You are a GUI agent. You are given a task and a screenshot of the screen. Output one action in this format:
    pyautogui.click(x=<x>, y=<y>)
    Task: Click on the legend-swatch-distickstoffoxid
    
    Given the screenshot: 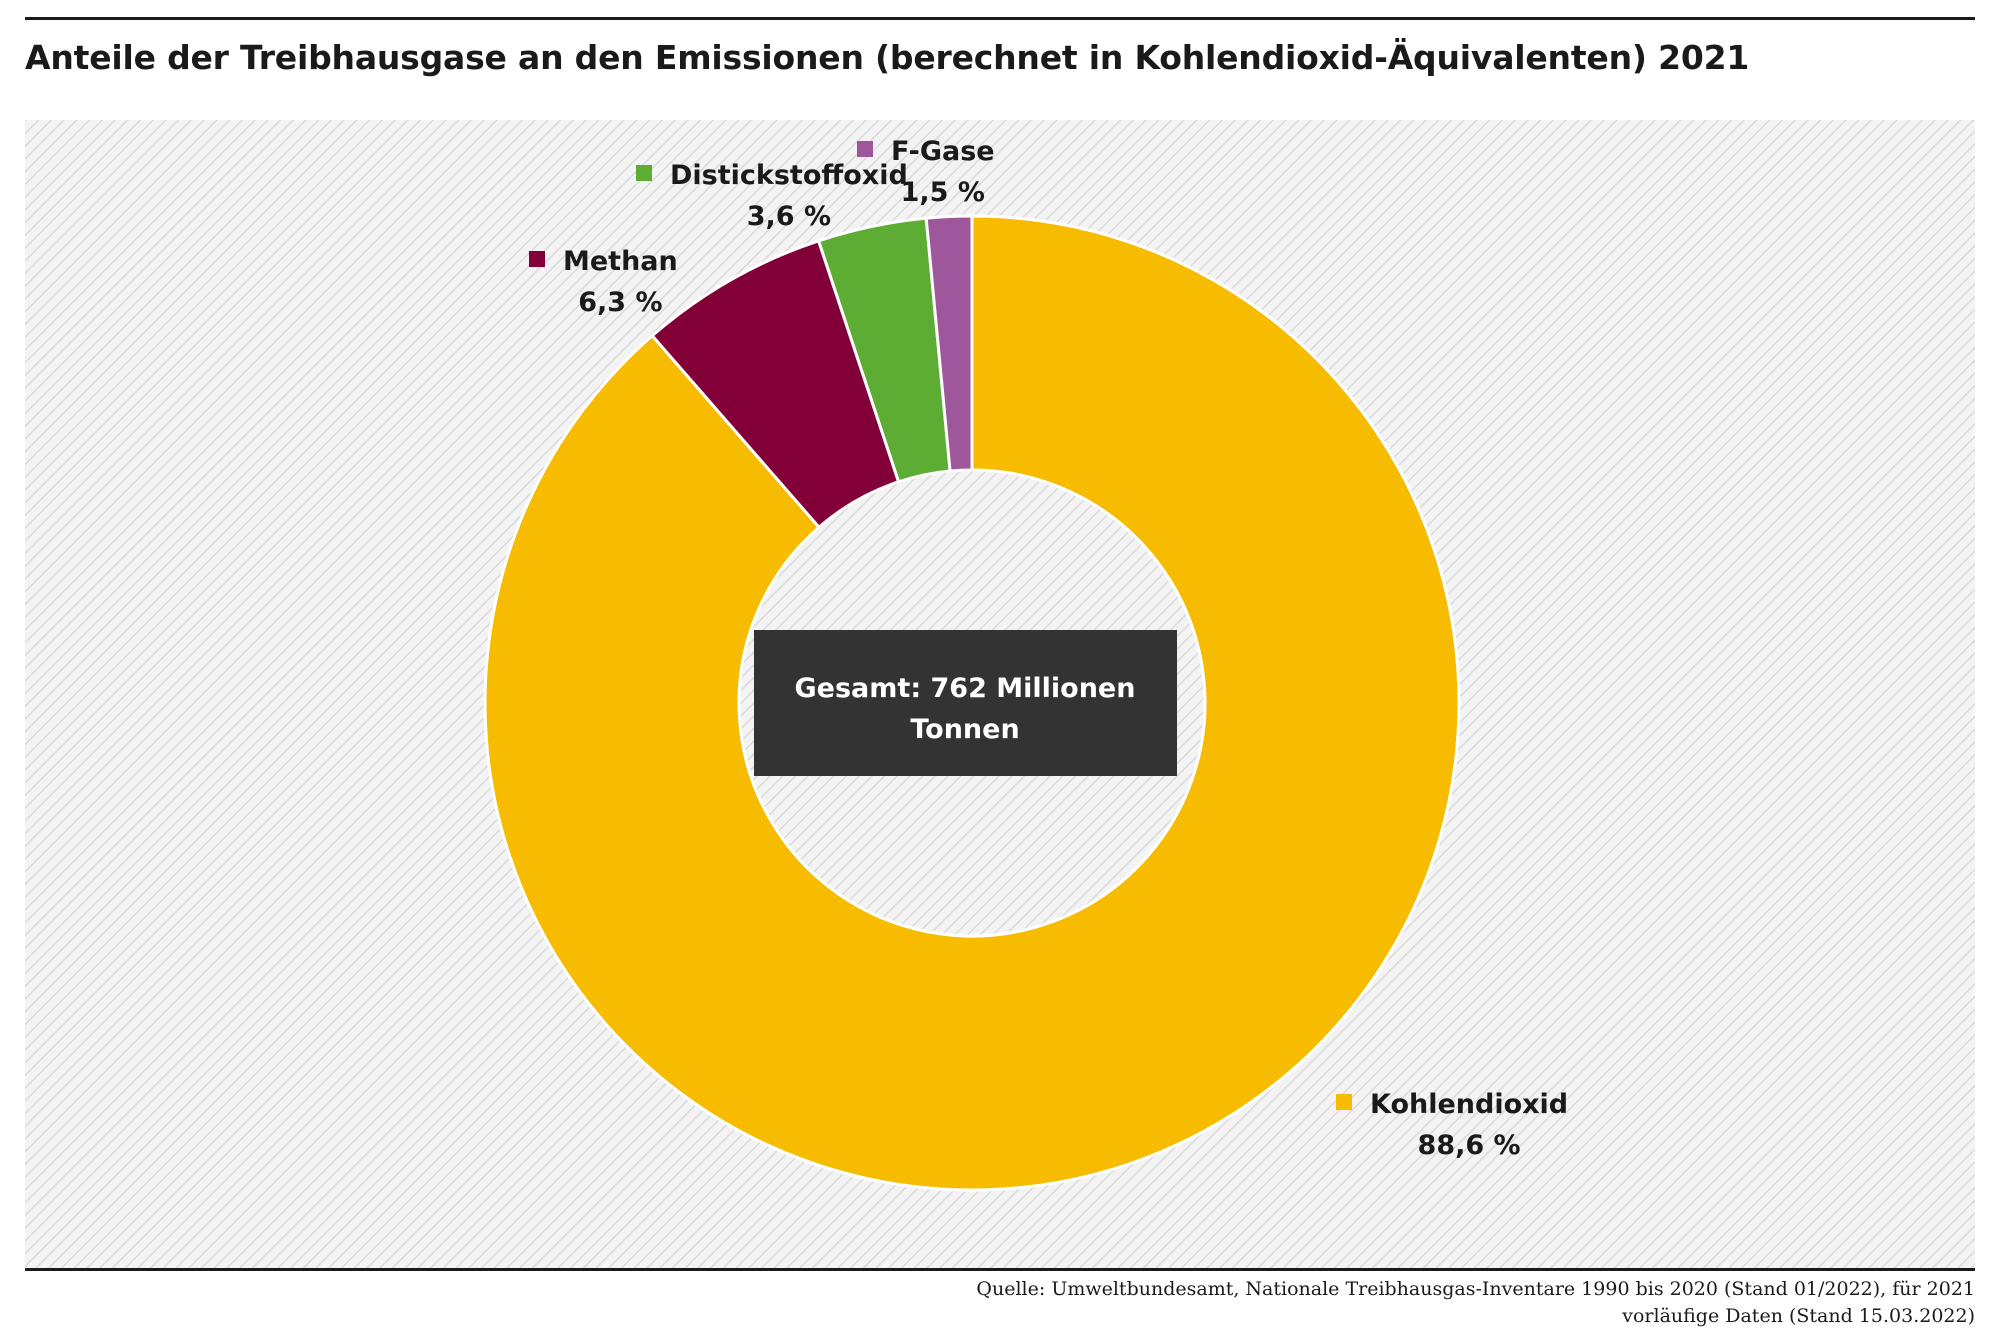 What is the action you would take?
    pyautogui.click(x=644, y=173)
    